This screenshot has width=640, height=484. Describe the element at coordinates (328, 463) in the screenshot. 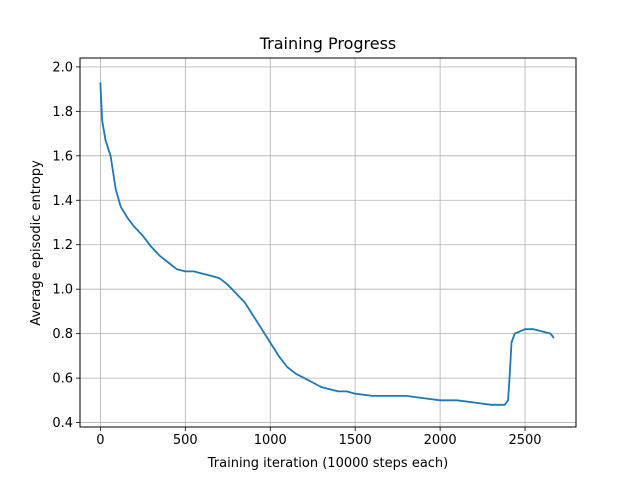

I see `x-axis-label: Training iteration (10000 steps each)` at that location.